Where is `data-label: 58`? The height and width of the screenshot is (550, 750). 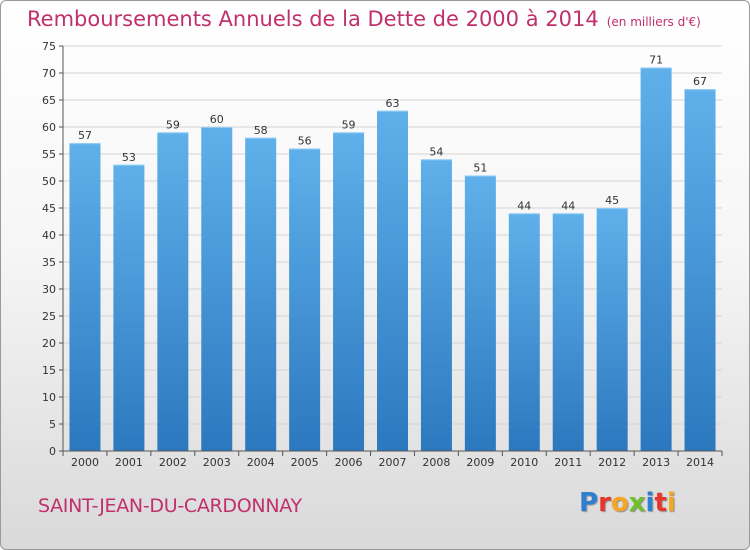
data-label: 58 is located at coordinates (261, 130).